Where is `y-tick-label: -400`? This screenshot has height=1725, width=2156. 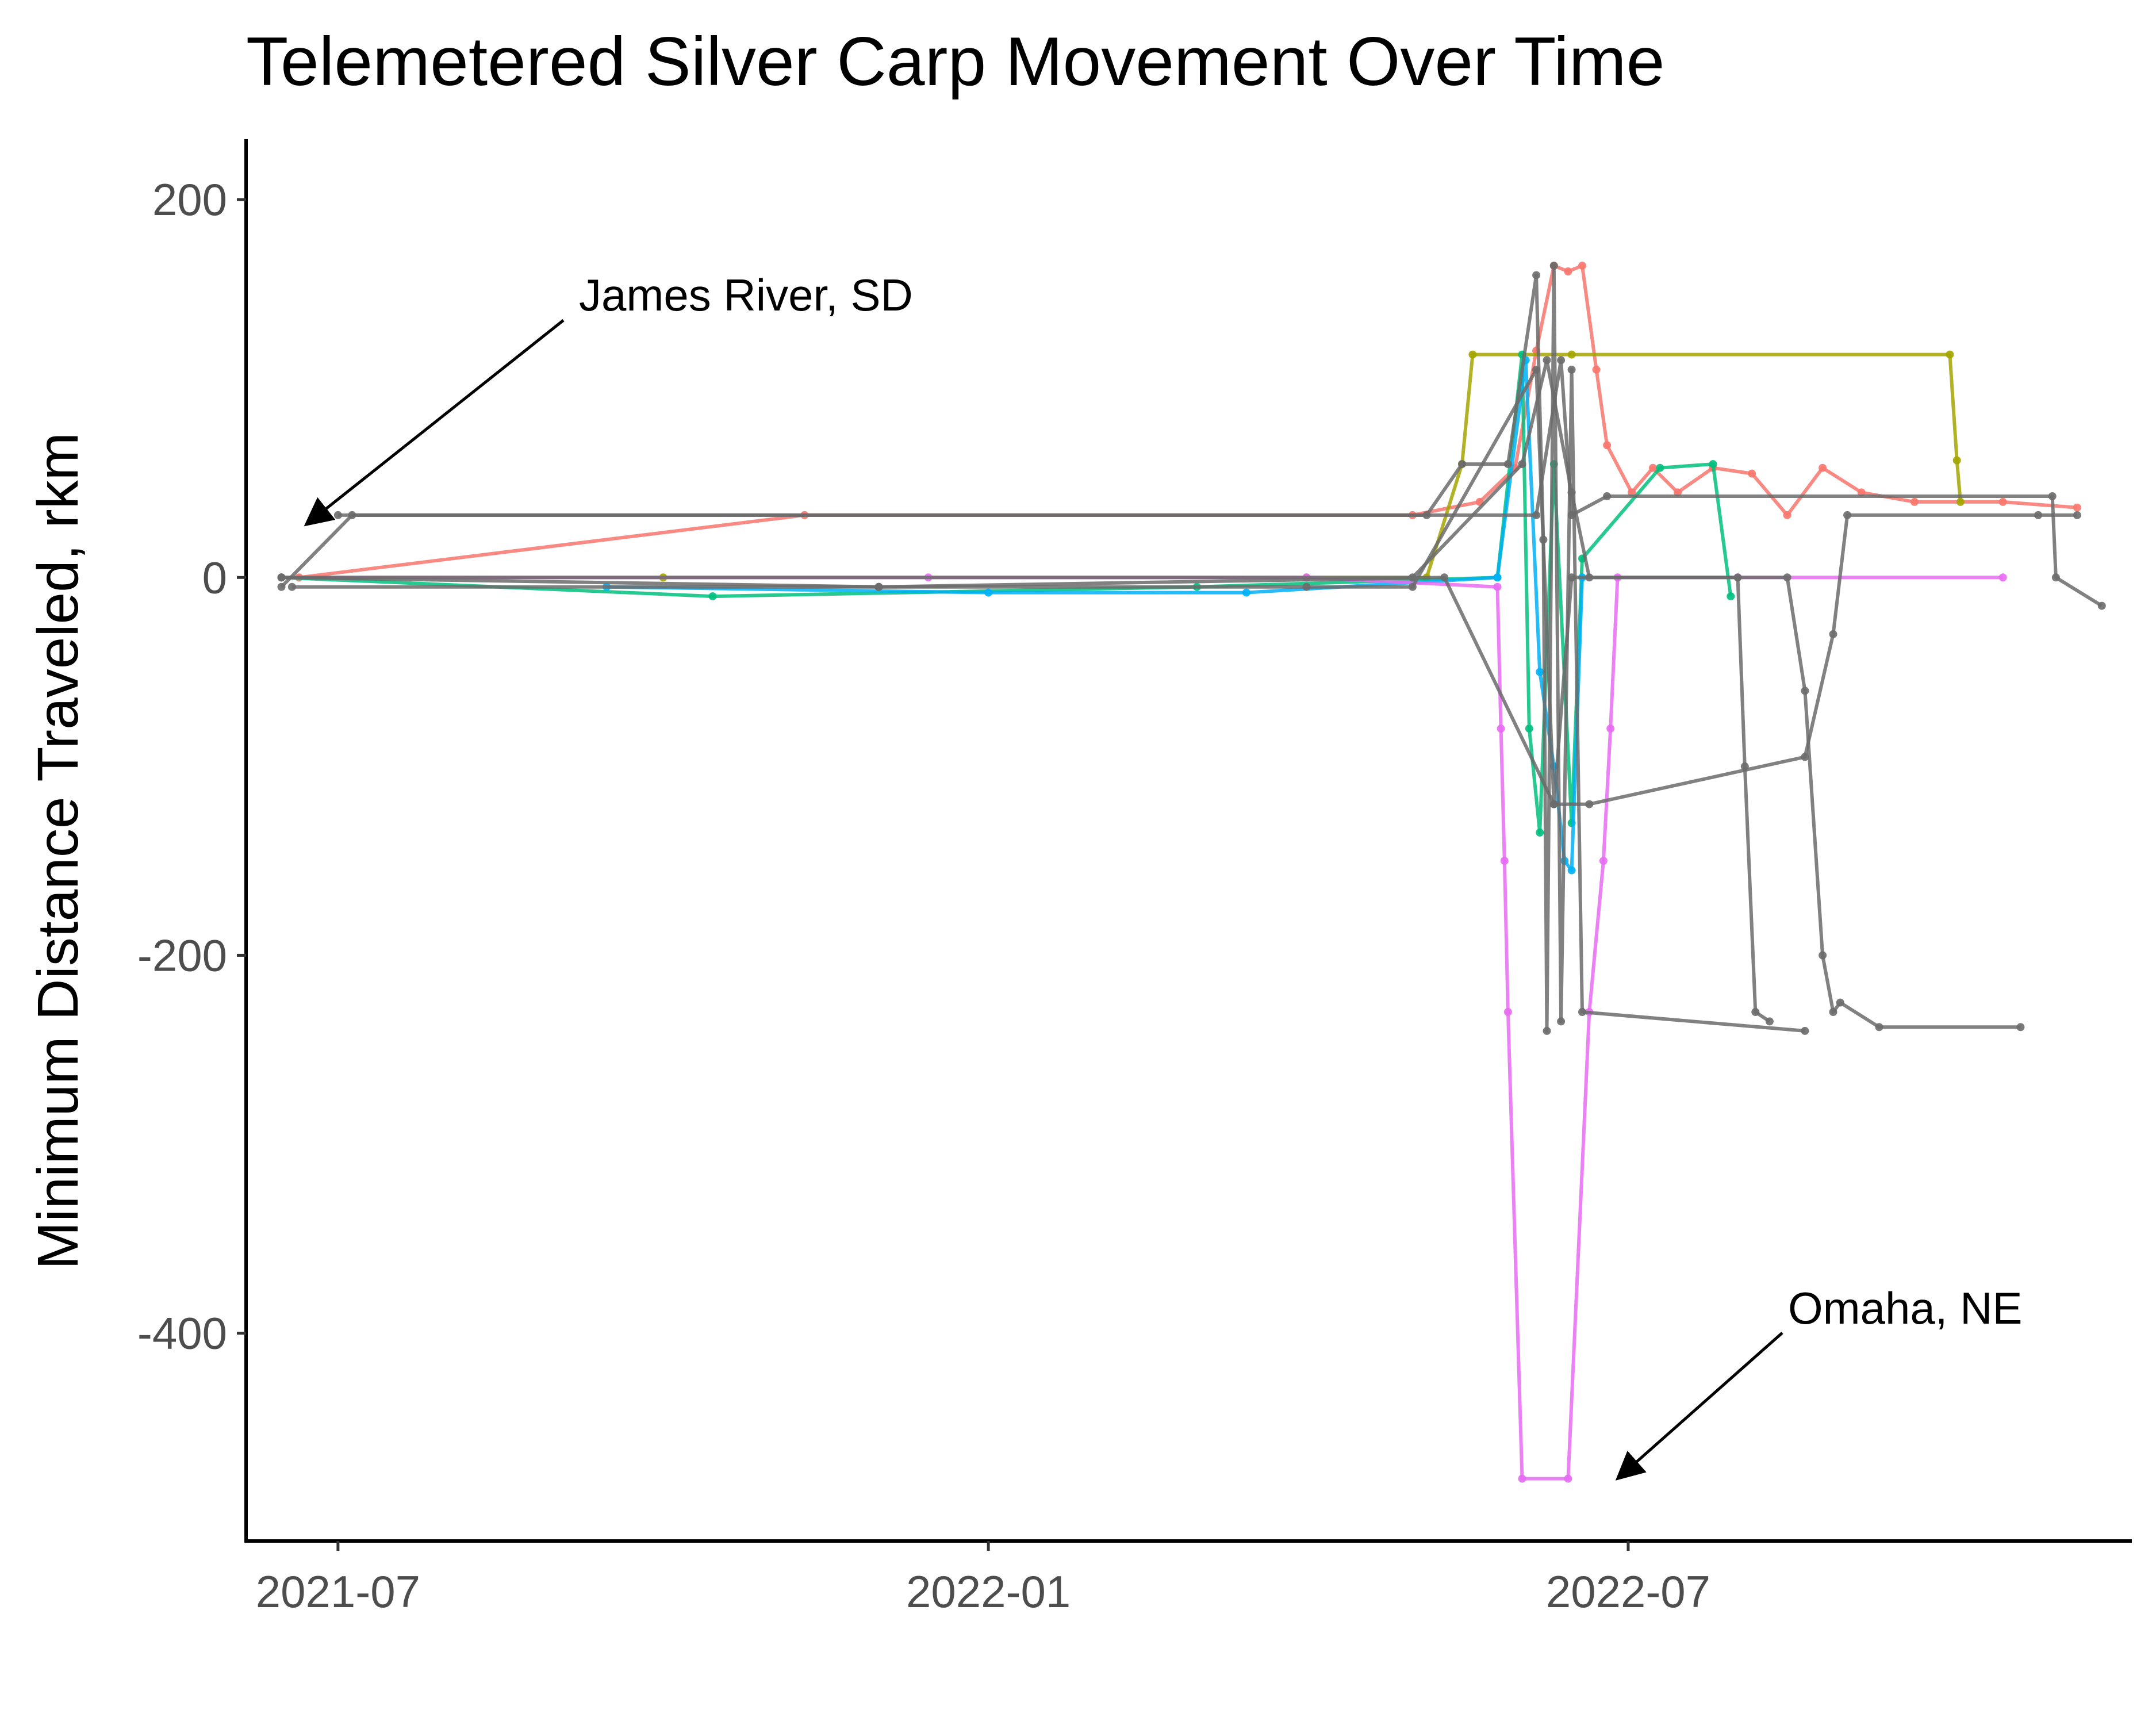 y-tick-label: -400 is located at coordinates (182, 1333).